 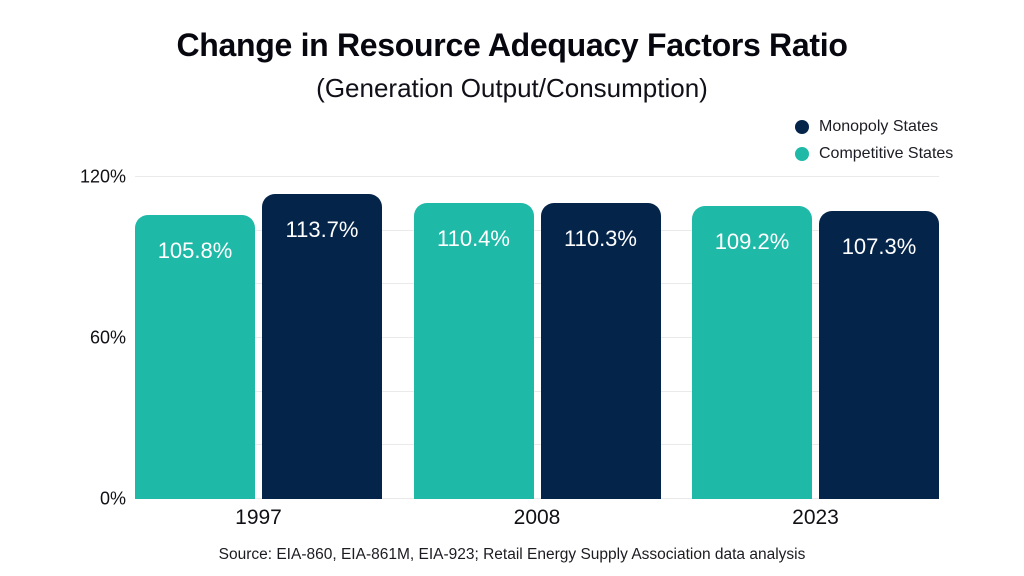 What do you see at coordinates (258, 353) in the screenshot?
I see `bar-group-1997: 105.8% 113.7% 1997` at bounding box center [258, 353].